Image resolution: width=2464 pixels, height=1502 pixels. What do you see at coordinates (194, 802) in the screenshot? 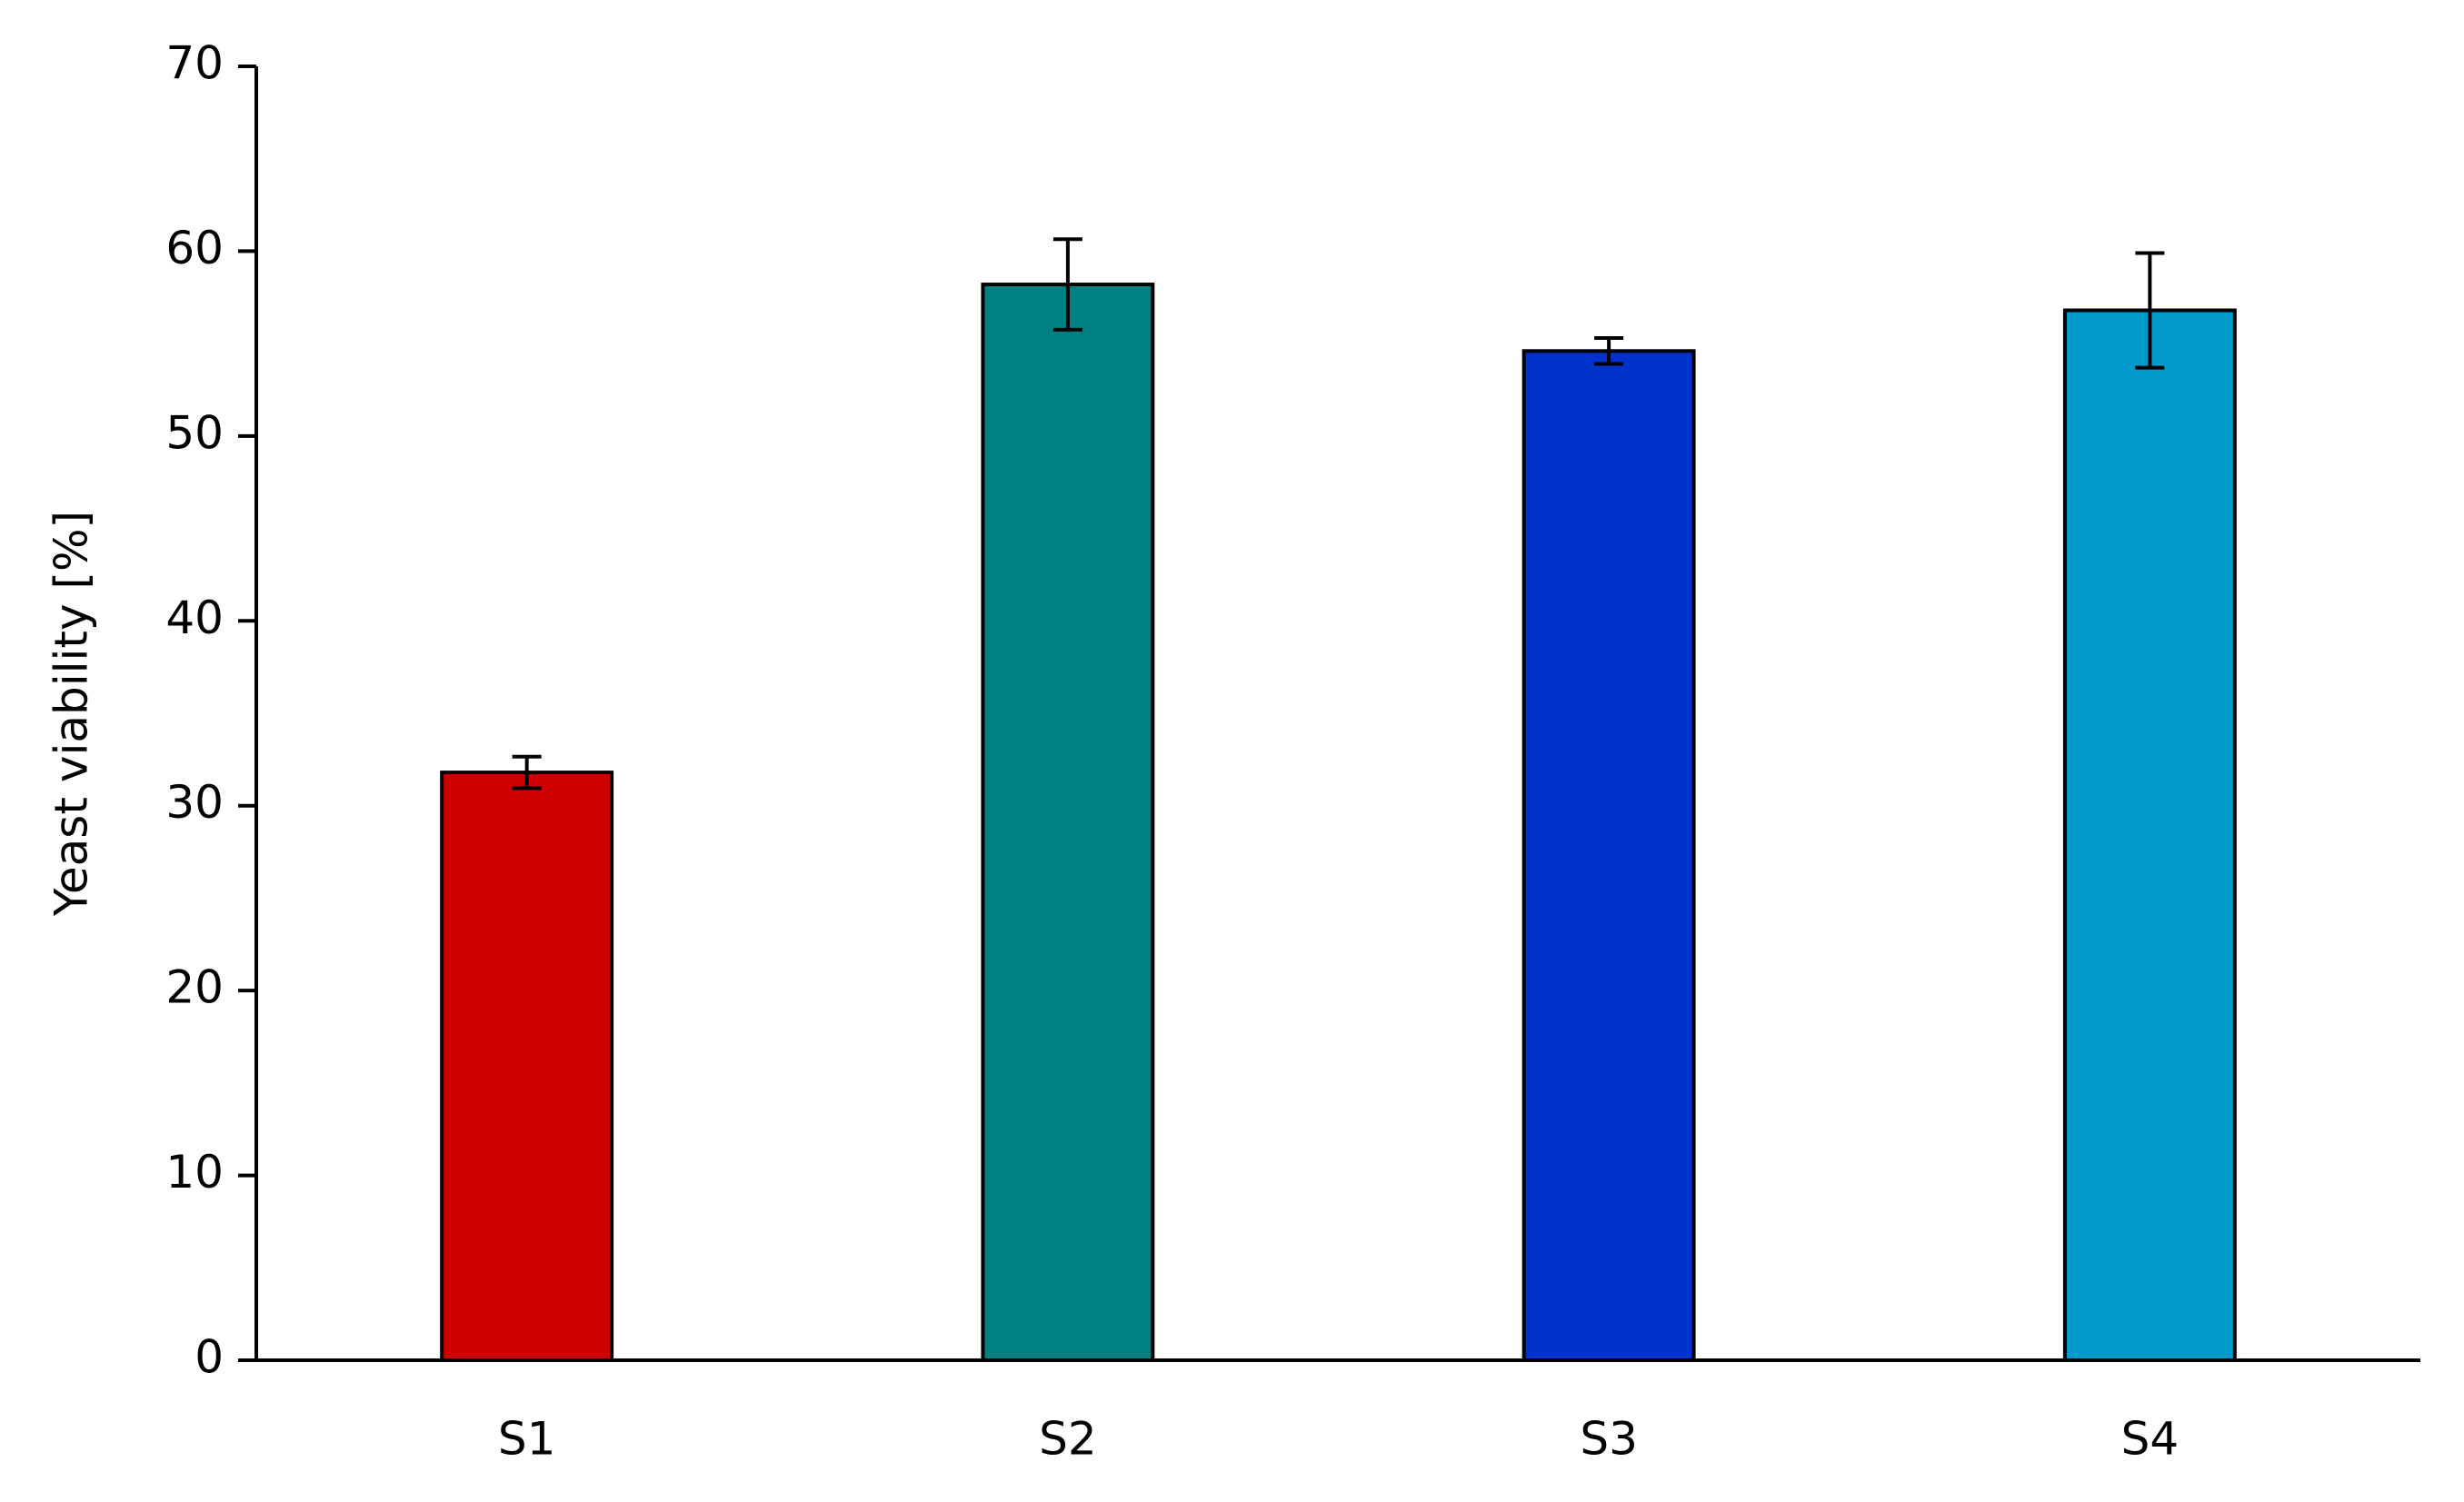
I see `y-tick-label: 30` at bounding box center [194, 802].